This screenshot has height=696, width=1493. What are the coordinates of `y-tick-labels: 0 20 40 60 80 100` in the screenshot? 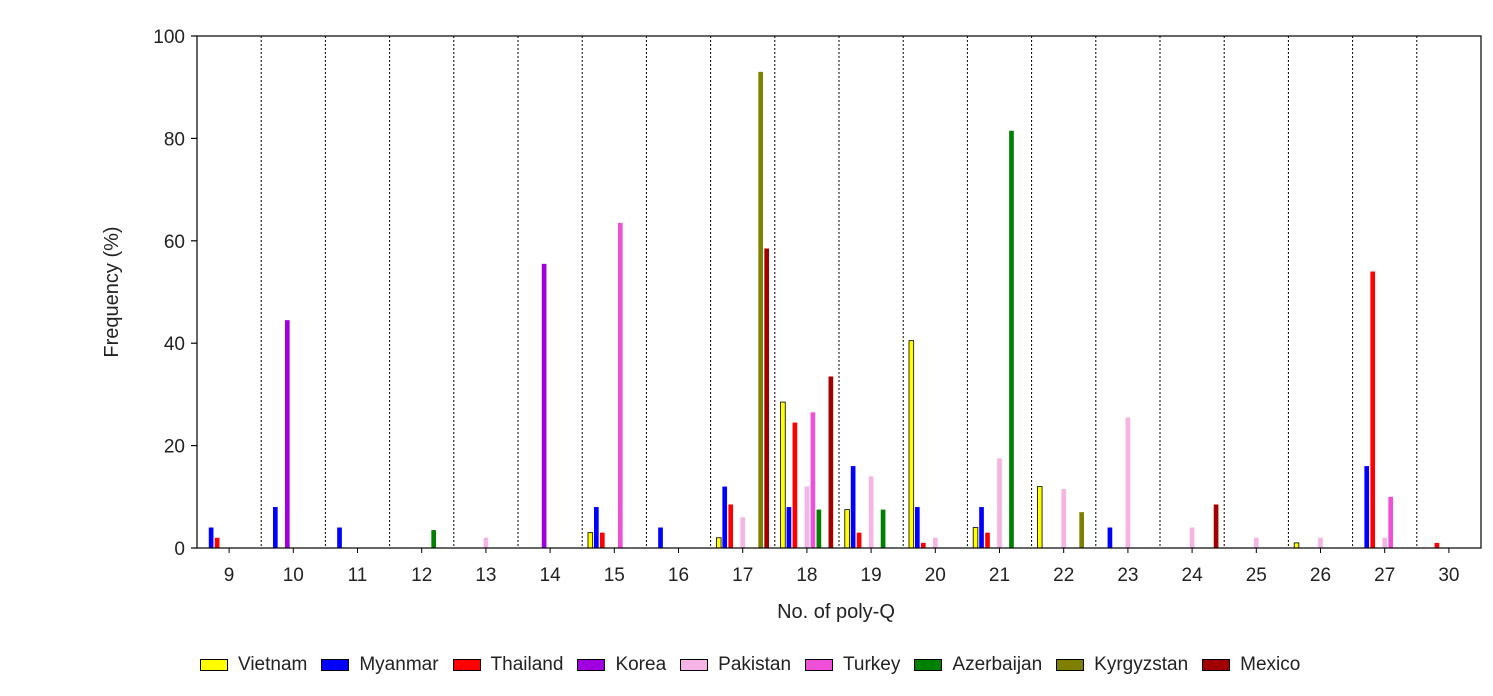 It's located at (169, 293).